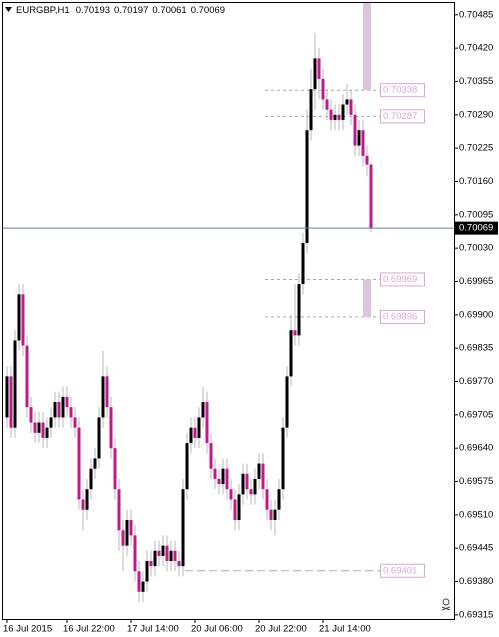 This screenshot has width=499, height=637. What do you see at coordinates (27, 629) in the screenshot?
I see `x-tick-label: 16 Jul 2015` at bounding box center [27, 629].